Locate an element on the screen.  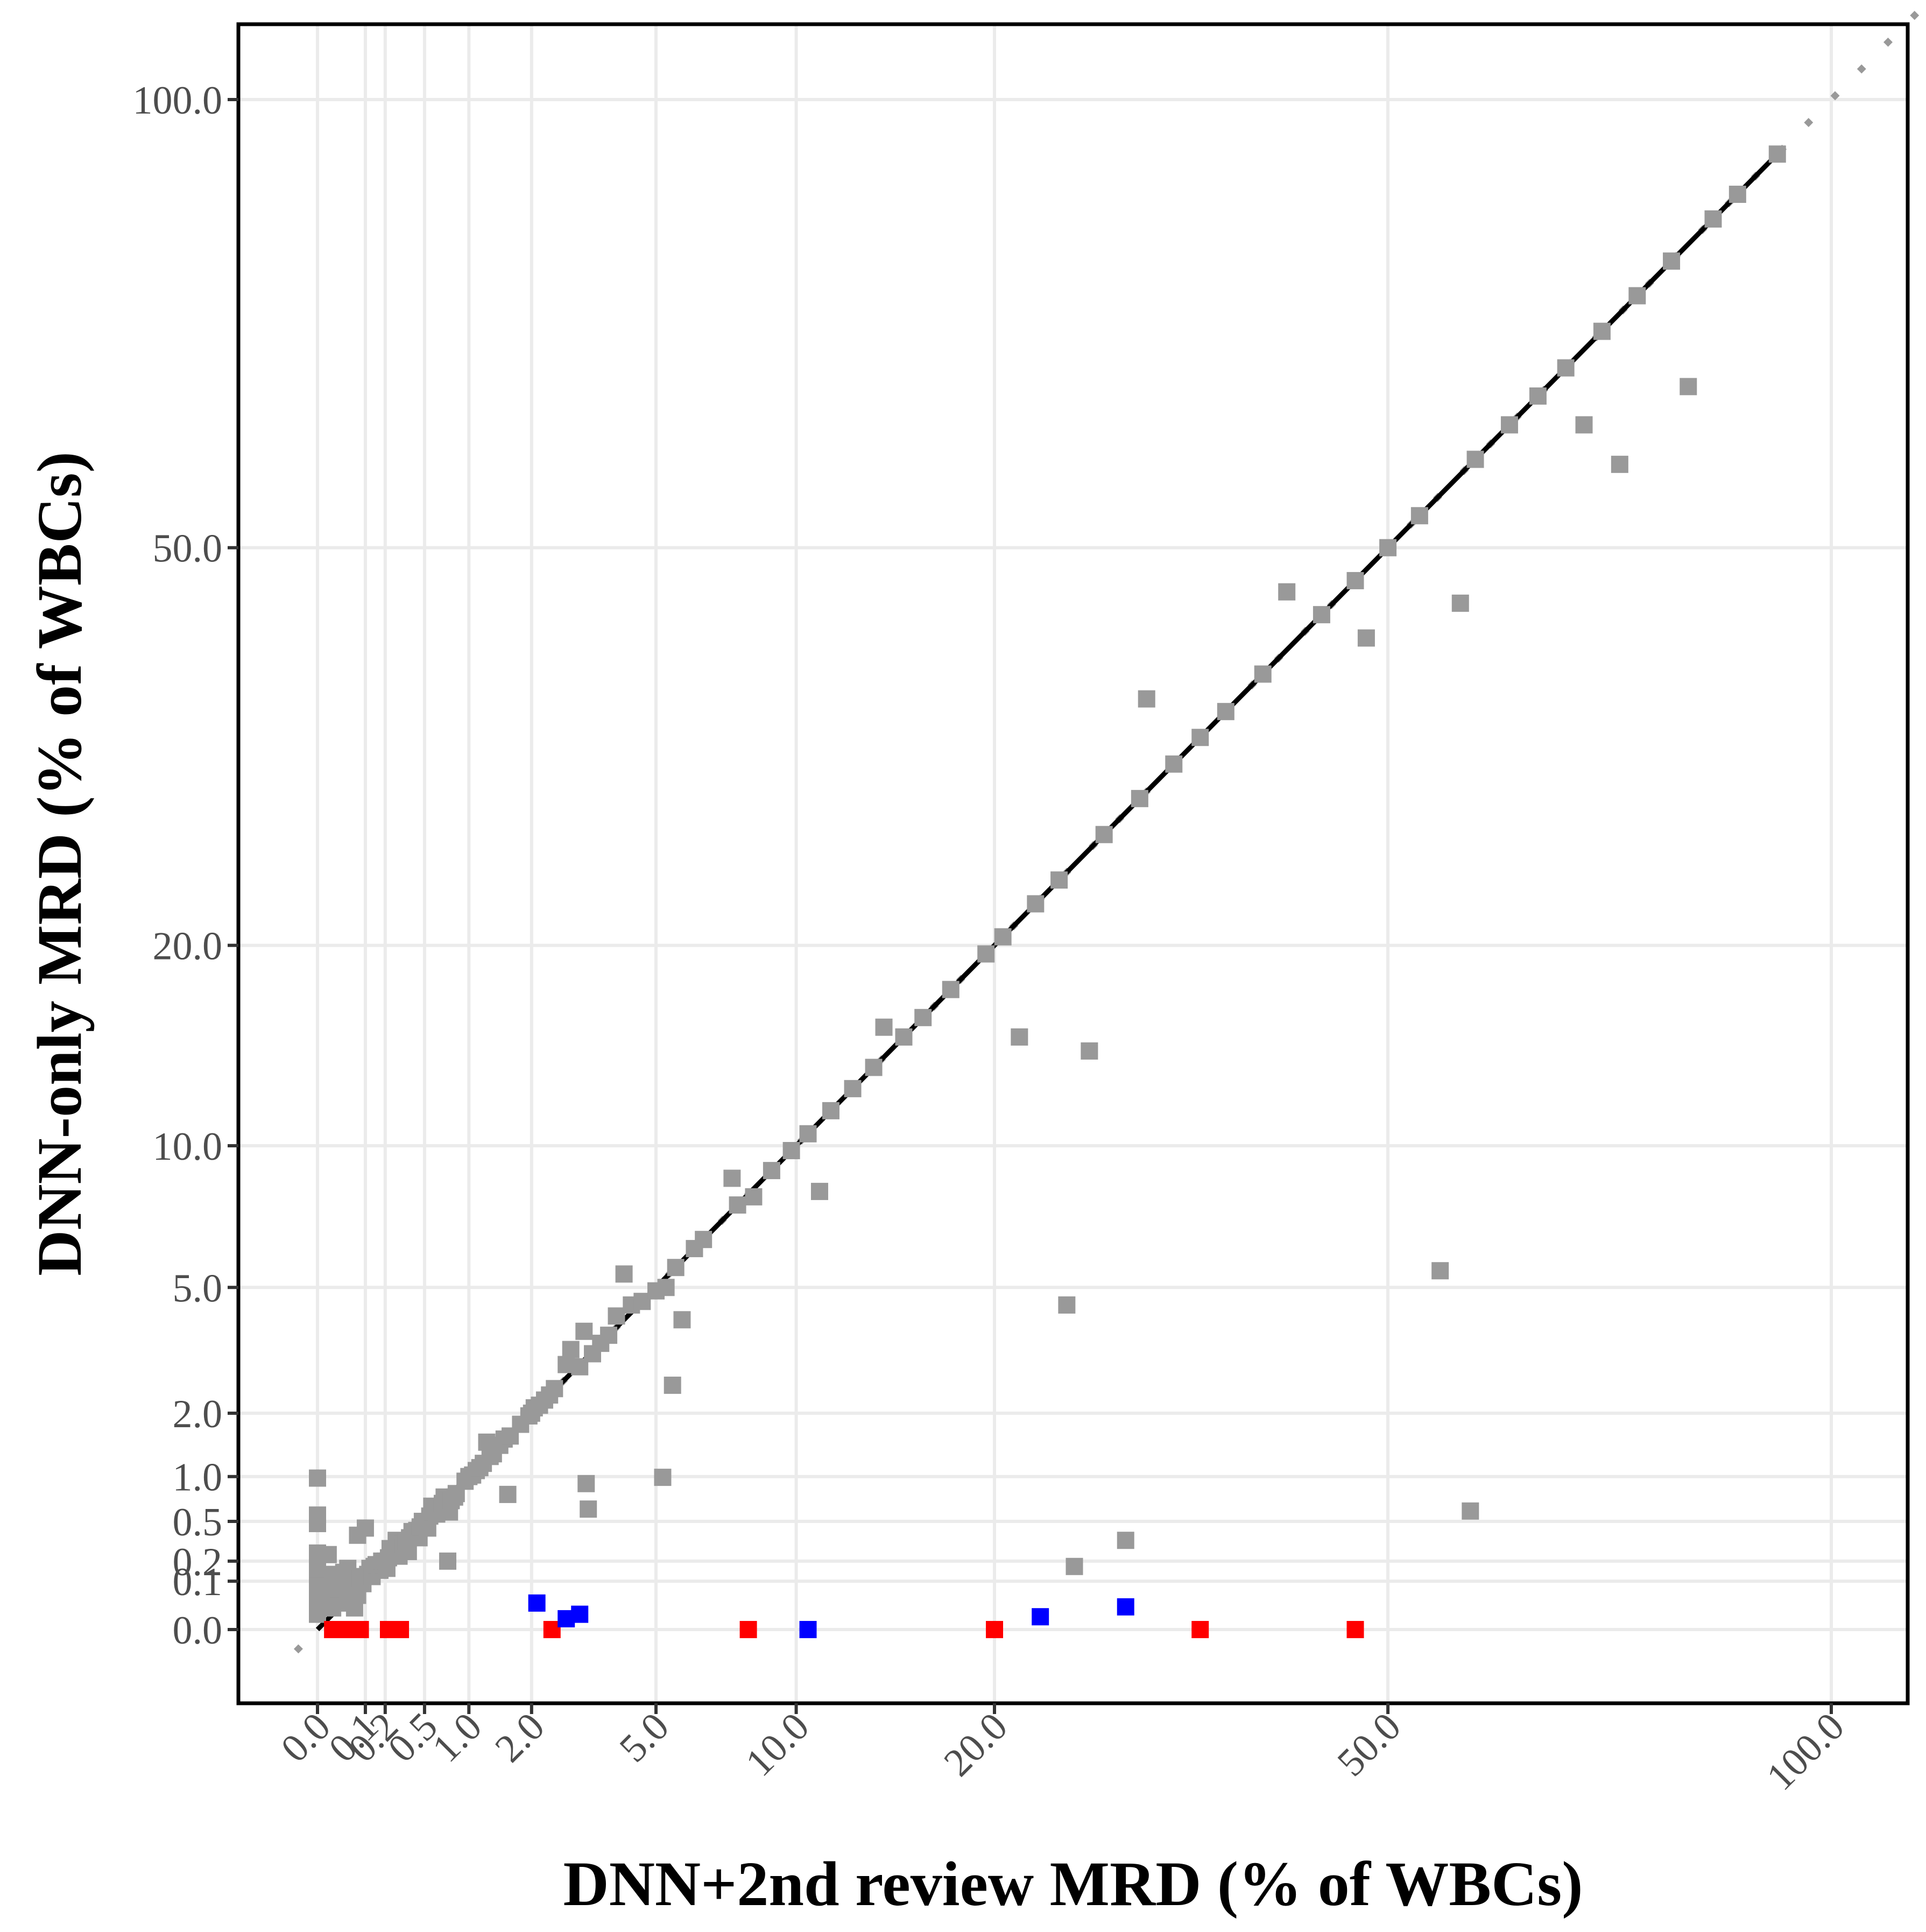
y-tick-label: 10.0 is located at coordinates (188, 1147).